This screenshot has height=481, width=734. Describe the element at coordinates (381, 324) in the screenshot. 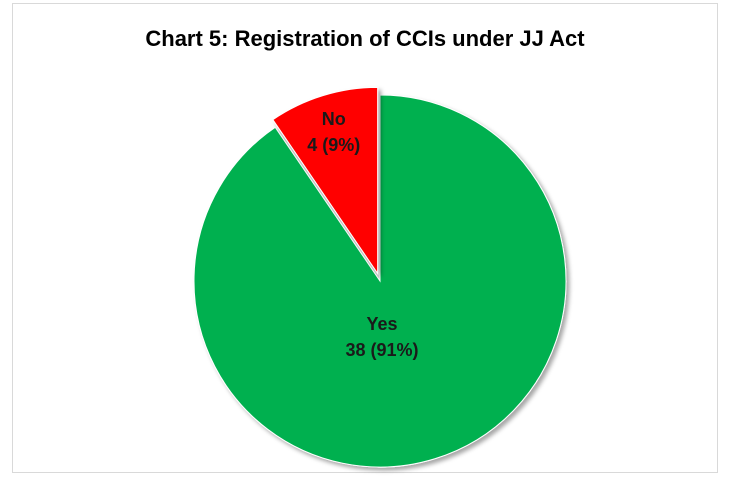

I see `slice-label-yes: Yes` at that location.